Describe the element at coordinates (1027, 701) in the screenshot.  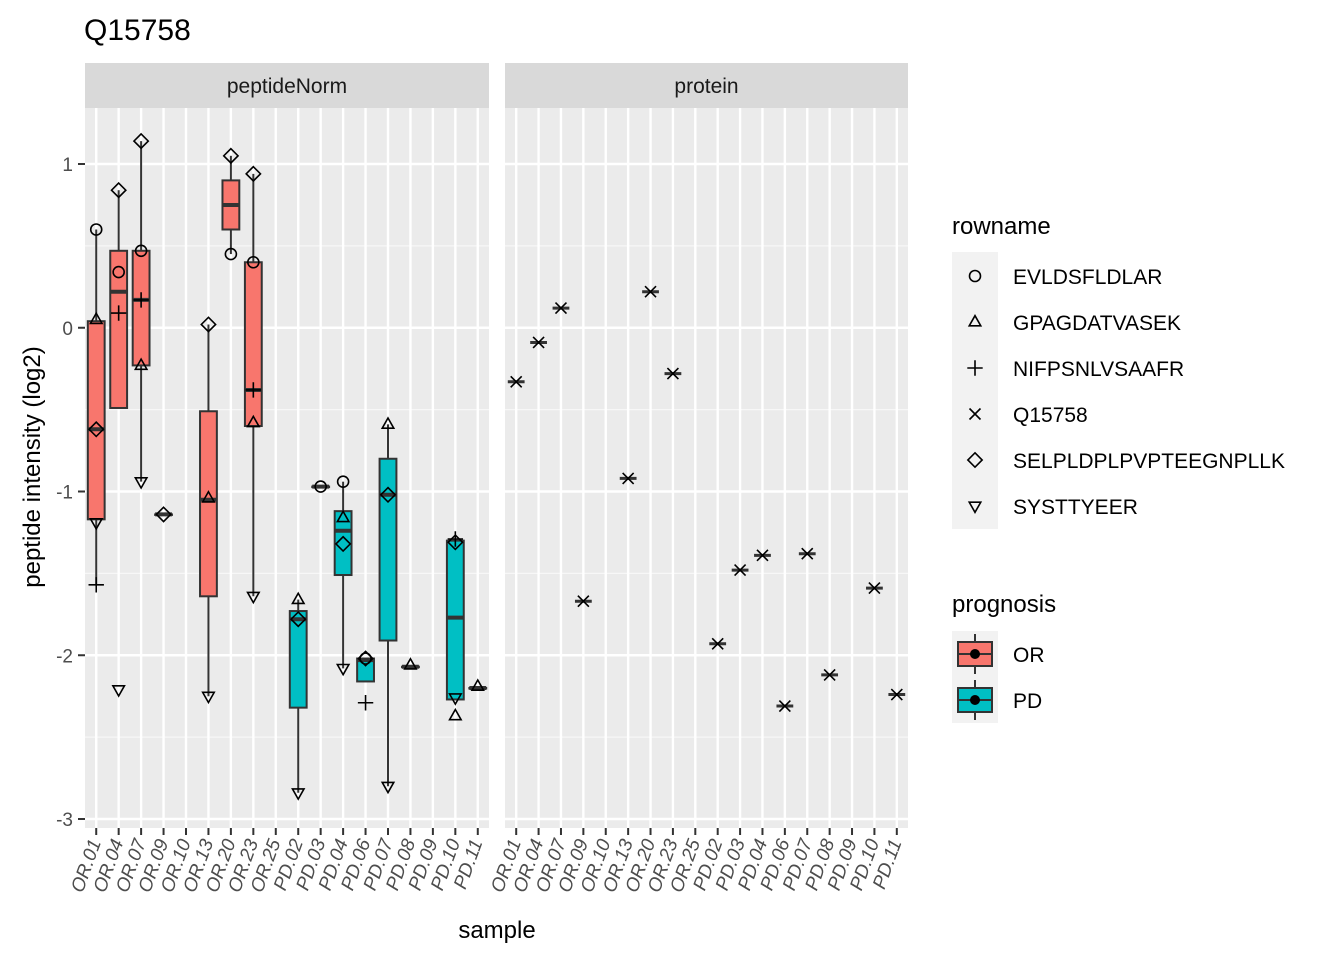
I see `legend-label: PD` at that location.